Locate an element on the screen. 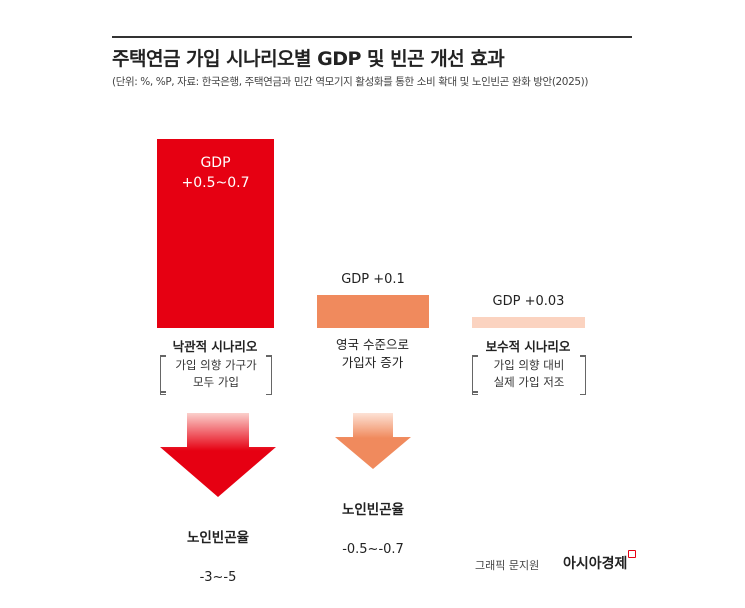 Image resolution: width=745 pixels, height=608 pixels. bar-label-uk-level: GDP +0.1 is located at coordinates (373, 279).